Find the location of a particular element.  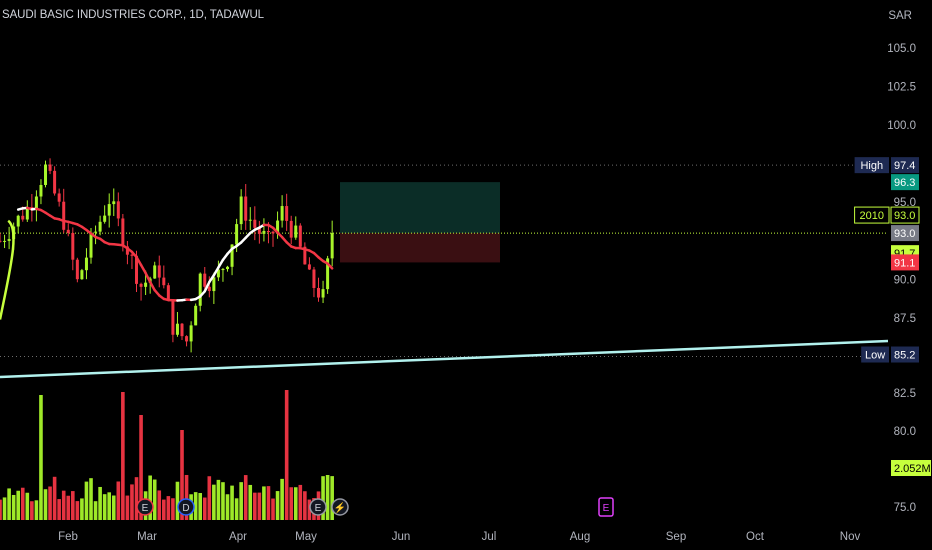

trendline is located at coordinates (444, 359).